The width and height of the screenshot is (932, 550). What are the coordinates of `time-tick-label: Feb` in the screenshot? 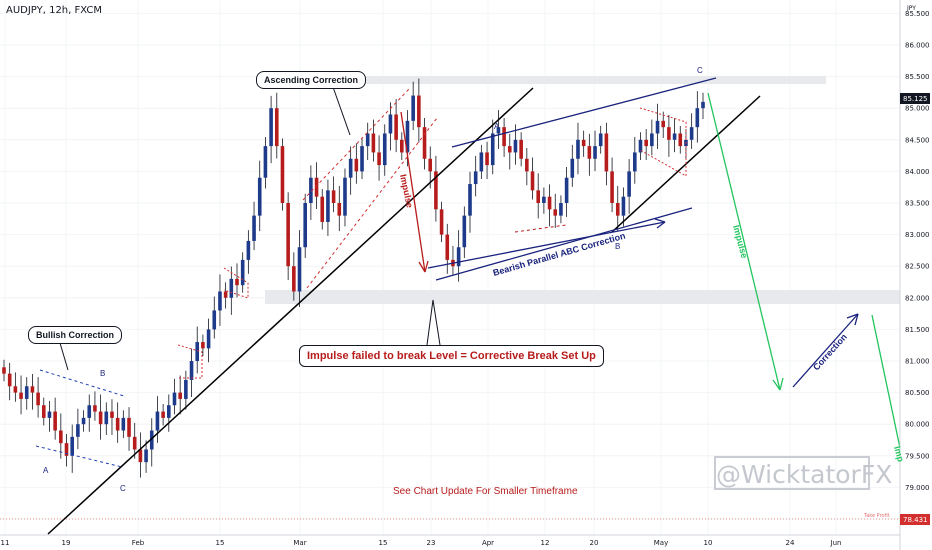 It's located at (138, 543).